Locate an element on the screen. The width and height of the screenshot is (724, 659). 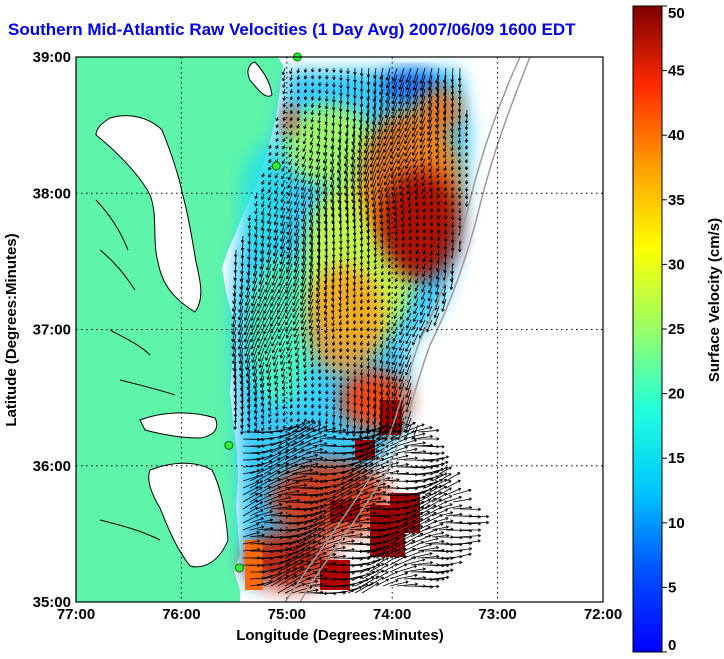
y-axis-ticks: 39:00 38:00 37:00 36:00 35:00 is located at coordinates (52, 330).